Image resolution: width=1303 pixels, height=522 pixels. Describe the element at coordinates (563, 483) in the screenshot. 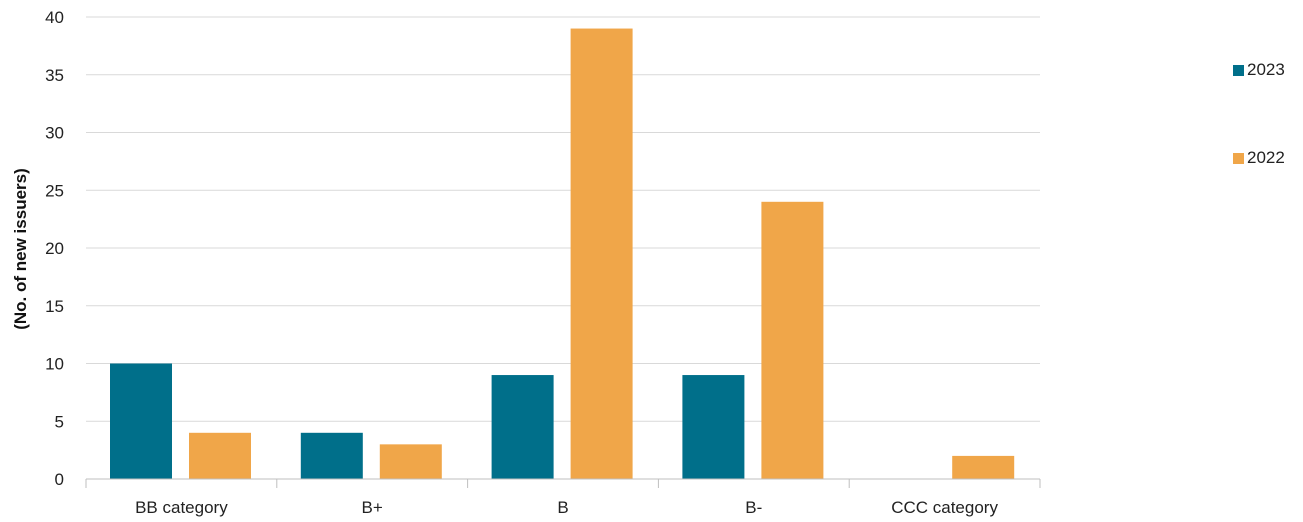

I see `x-axis` at that location.